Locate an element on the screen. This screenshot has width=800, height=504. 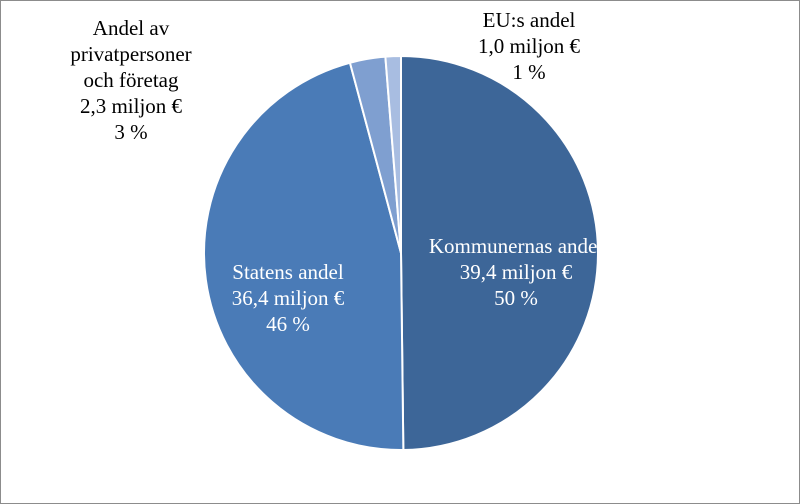
value-label: 39,4 miljon € is located at coordinates (516, 272).